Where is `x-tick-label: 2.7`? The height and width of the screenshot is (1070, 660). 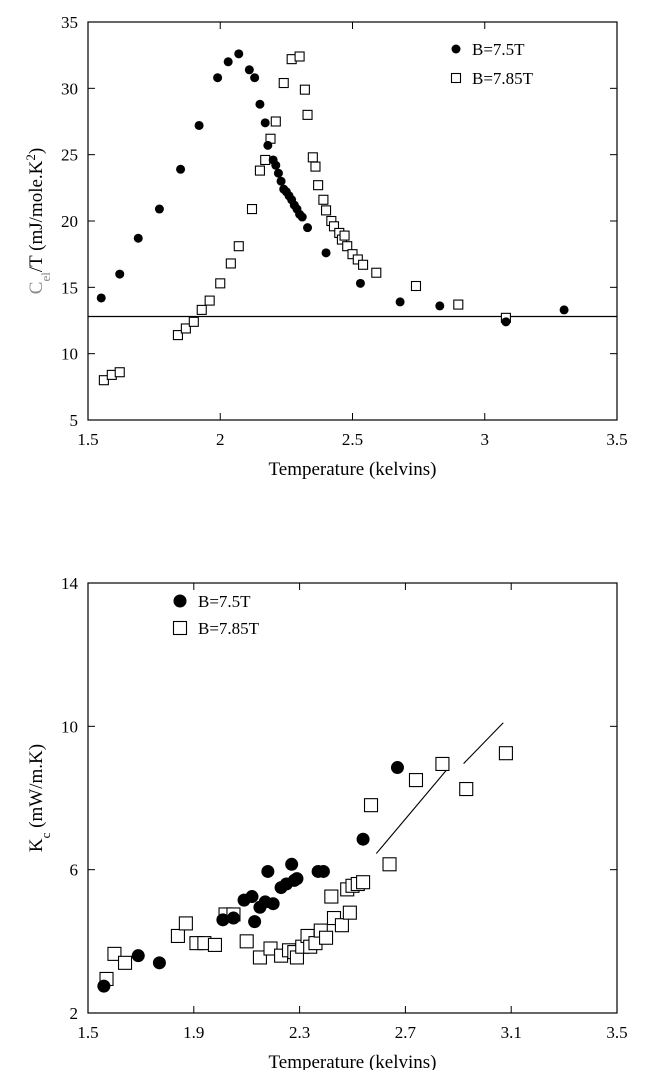 x-tick-label: 2.7 is located at coordinates (406, 1032).